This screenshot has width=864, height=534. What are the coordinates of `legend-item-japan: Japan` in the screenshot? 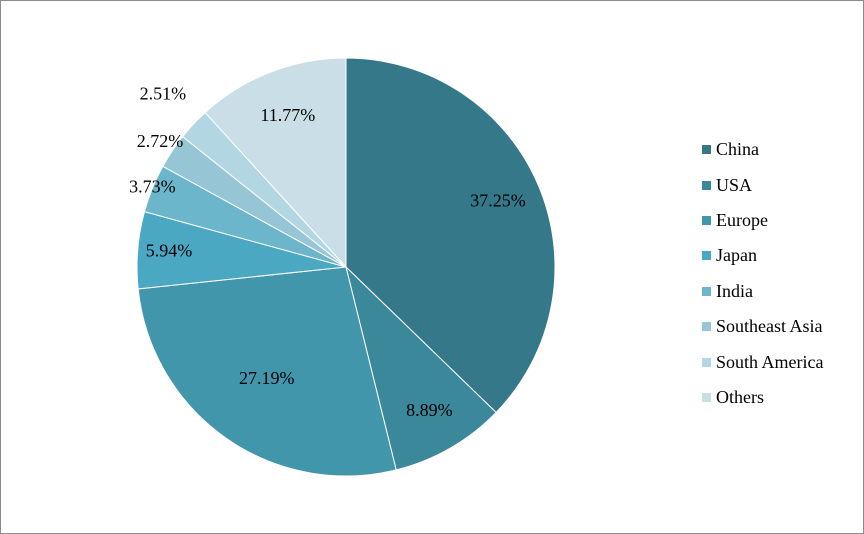 It's located at (762, 255).